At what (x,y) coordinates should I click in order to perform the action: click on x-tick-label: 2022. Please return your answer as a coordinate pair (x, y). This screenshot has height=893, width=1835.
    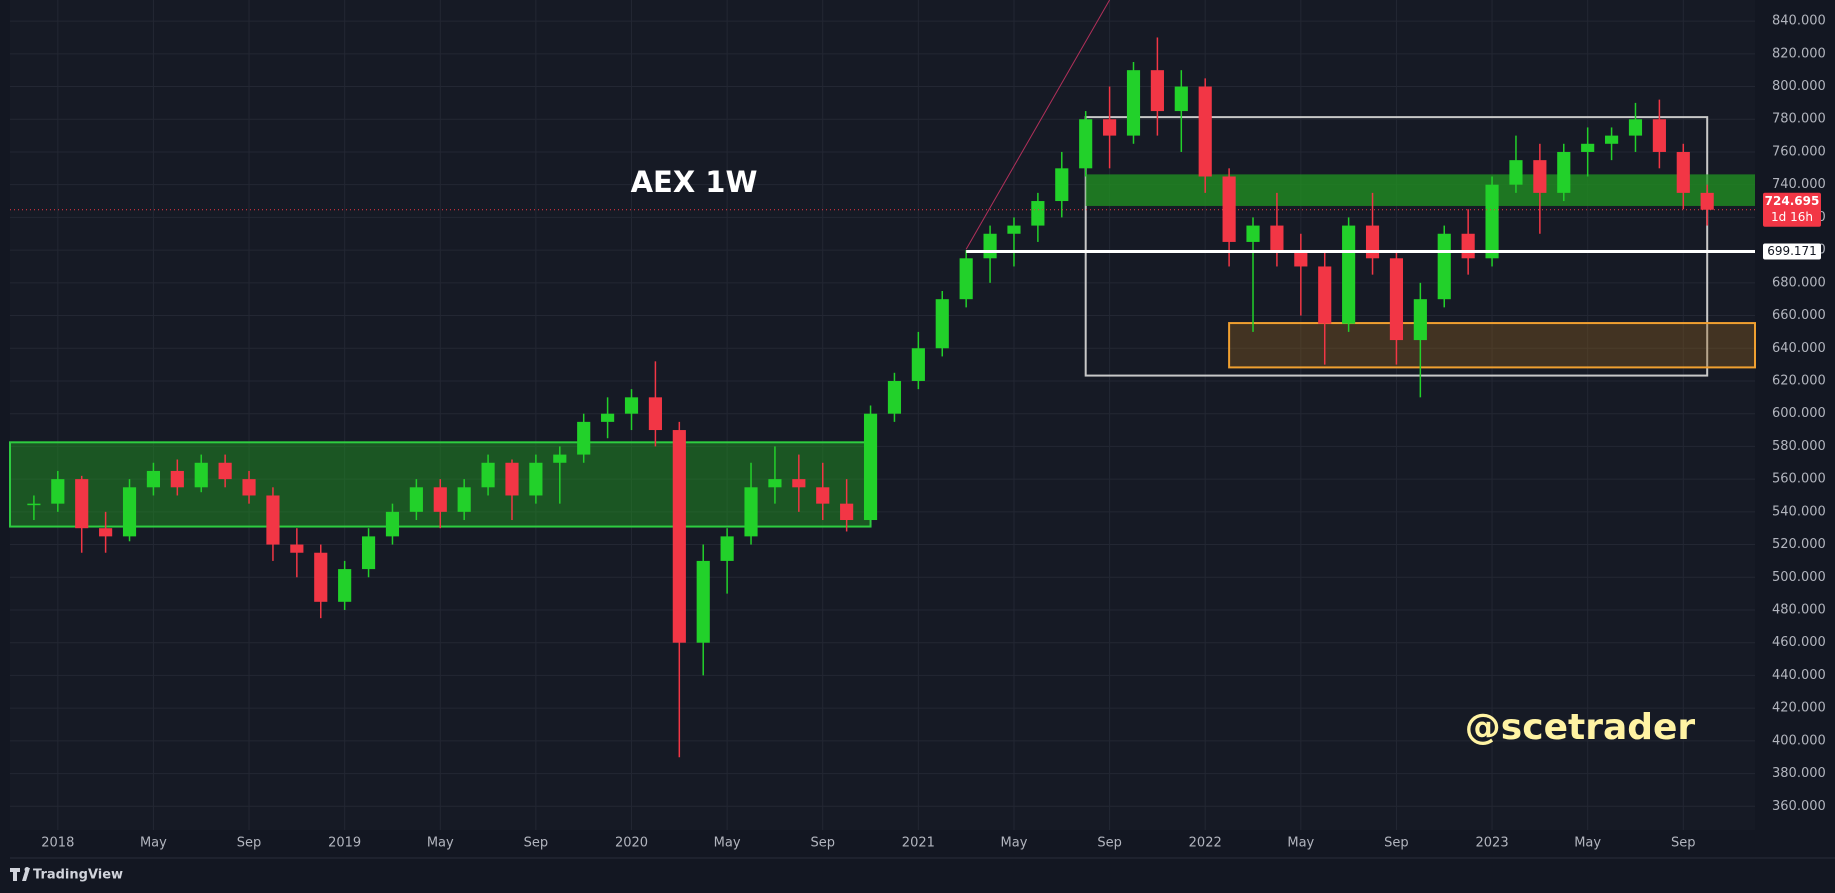
    Looking at the image, I should click on (1205, 843).